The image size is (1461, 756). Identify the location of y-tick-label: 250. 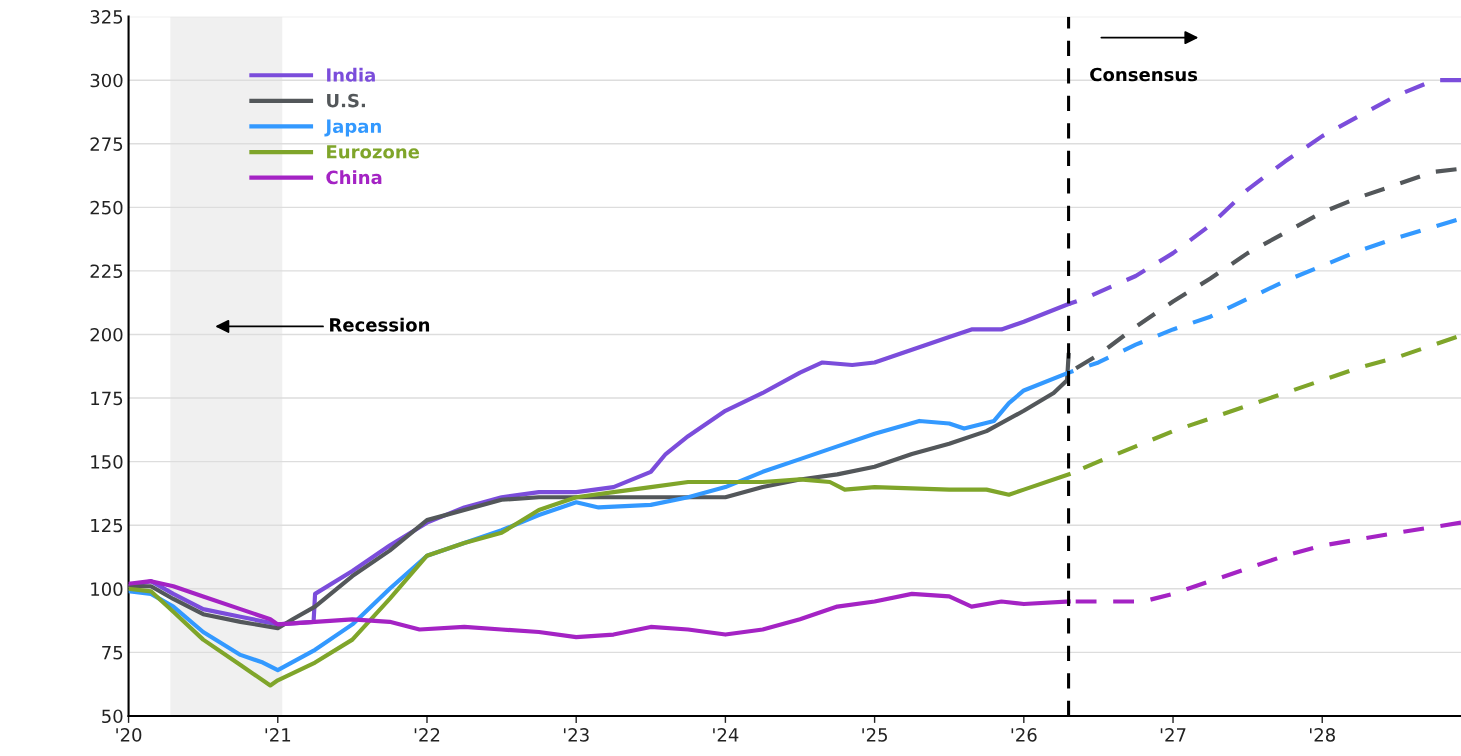
(106, 207).